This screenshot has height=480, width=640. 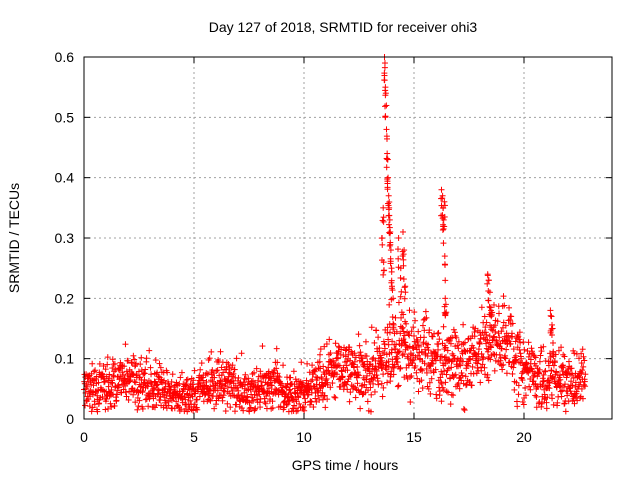 What do you see at coordinates (65, 238) in the screenshot?
I see `y-tick-label: 0.3` at bounding box center [65, 238].